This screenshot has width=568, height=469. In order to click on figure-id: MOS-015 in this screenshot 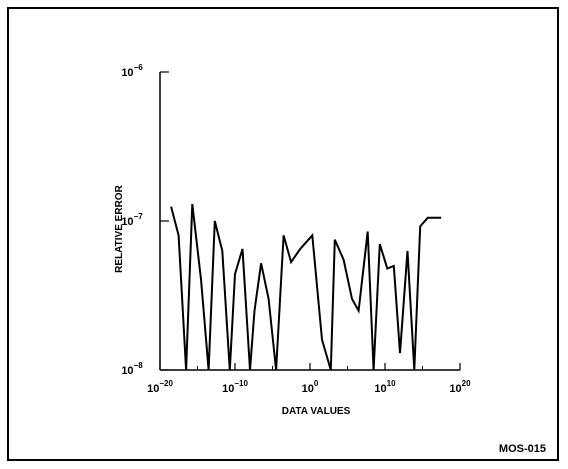, I will do `click(522, 449)`.